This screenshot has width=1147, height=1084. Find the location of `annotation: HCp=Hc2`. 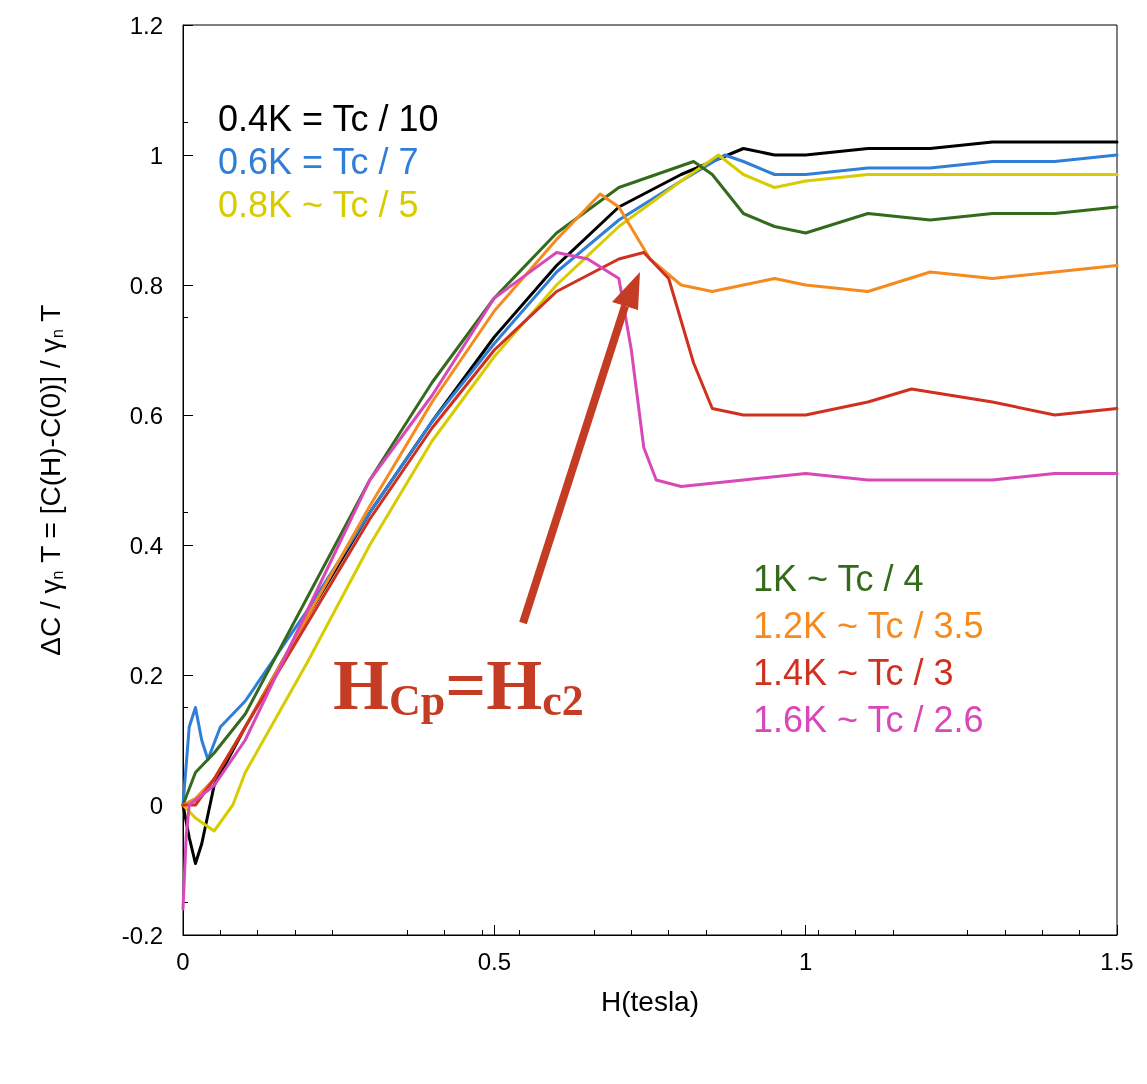

annotation: HCp=Hc2 is located at coordinates (458, 685).